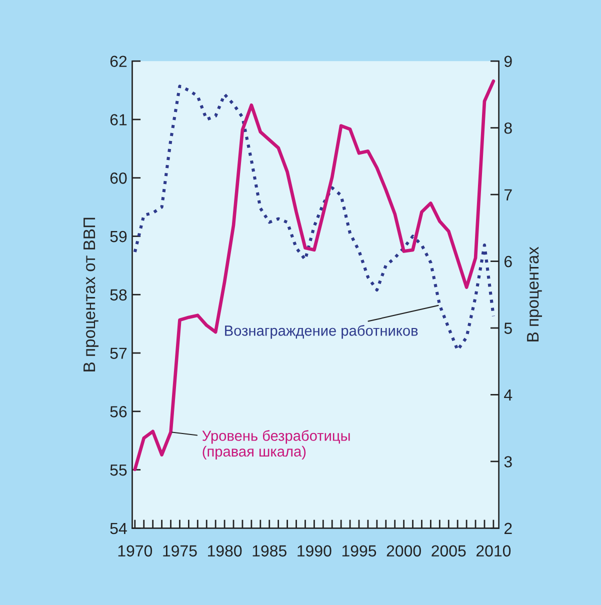 Image resolution: width=601 pixels, height=605 pixels. Describe the element at coordinates (493, 551) in the screenshot. I see `x-tick-label: 2010` at that location.